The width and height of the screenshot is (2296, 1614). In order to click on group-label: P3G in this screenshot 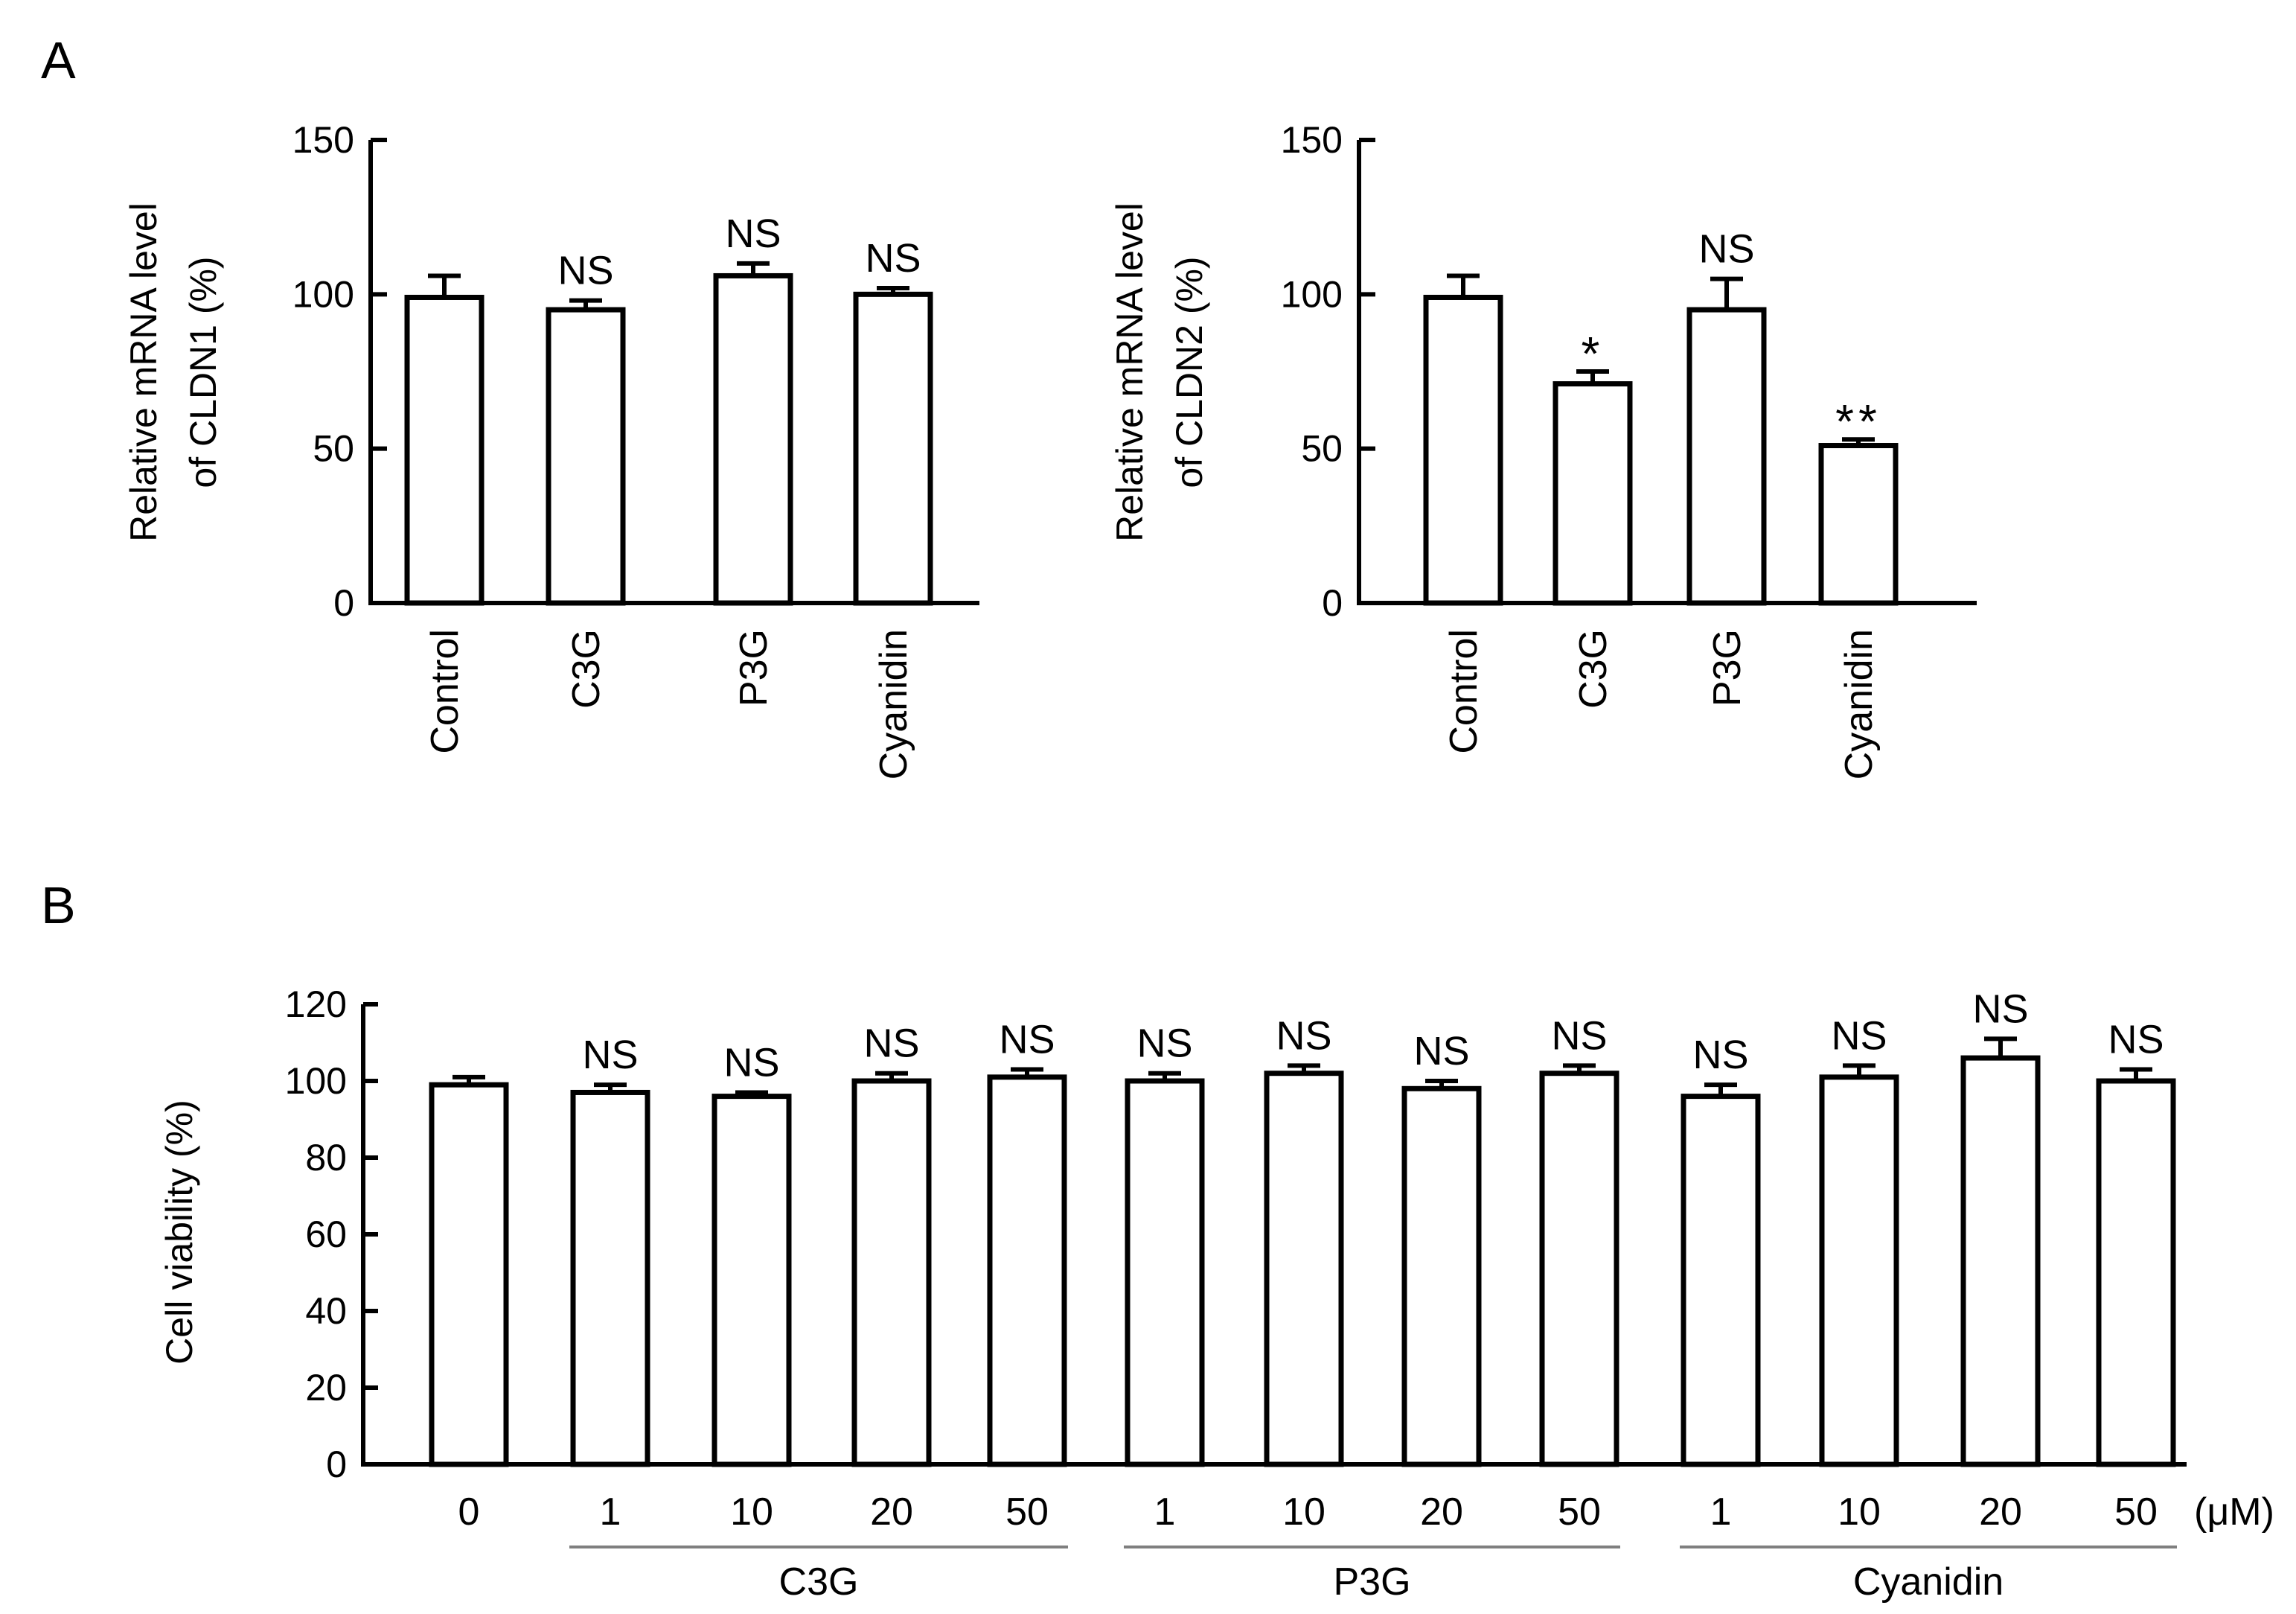, I will do `click(1371, 1582)`.